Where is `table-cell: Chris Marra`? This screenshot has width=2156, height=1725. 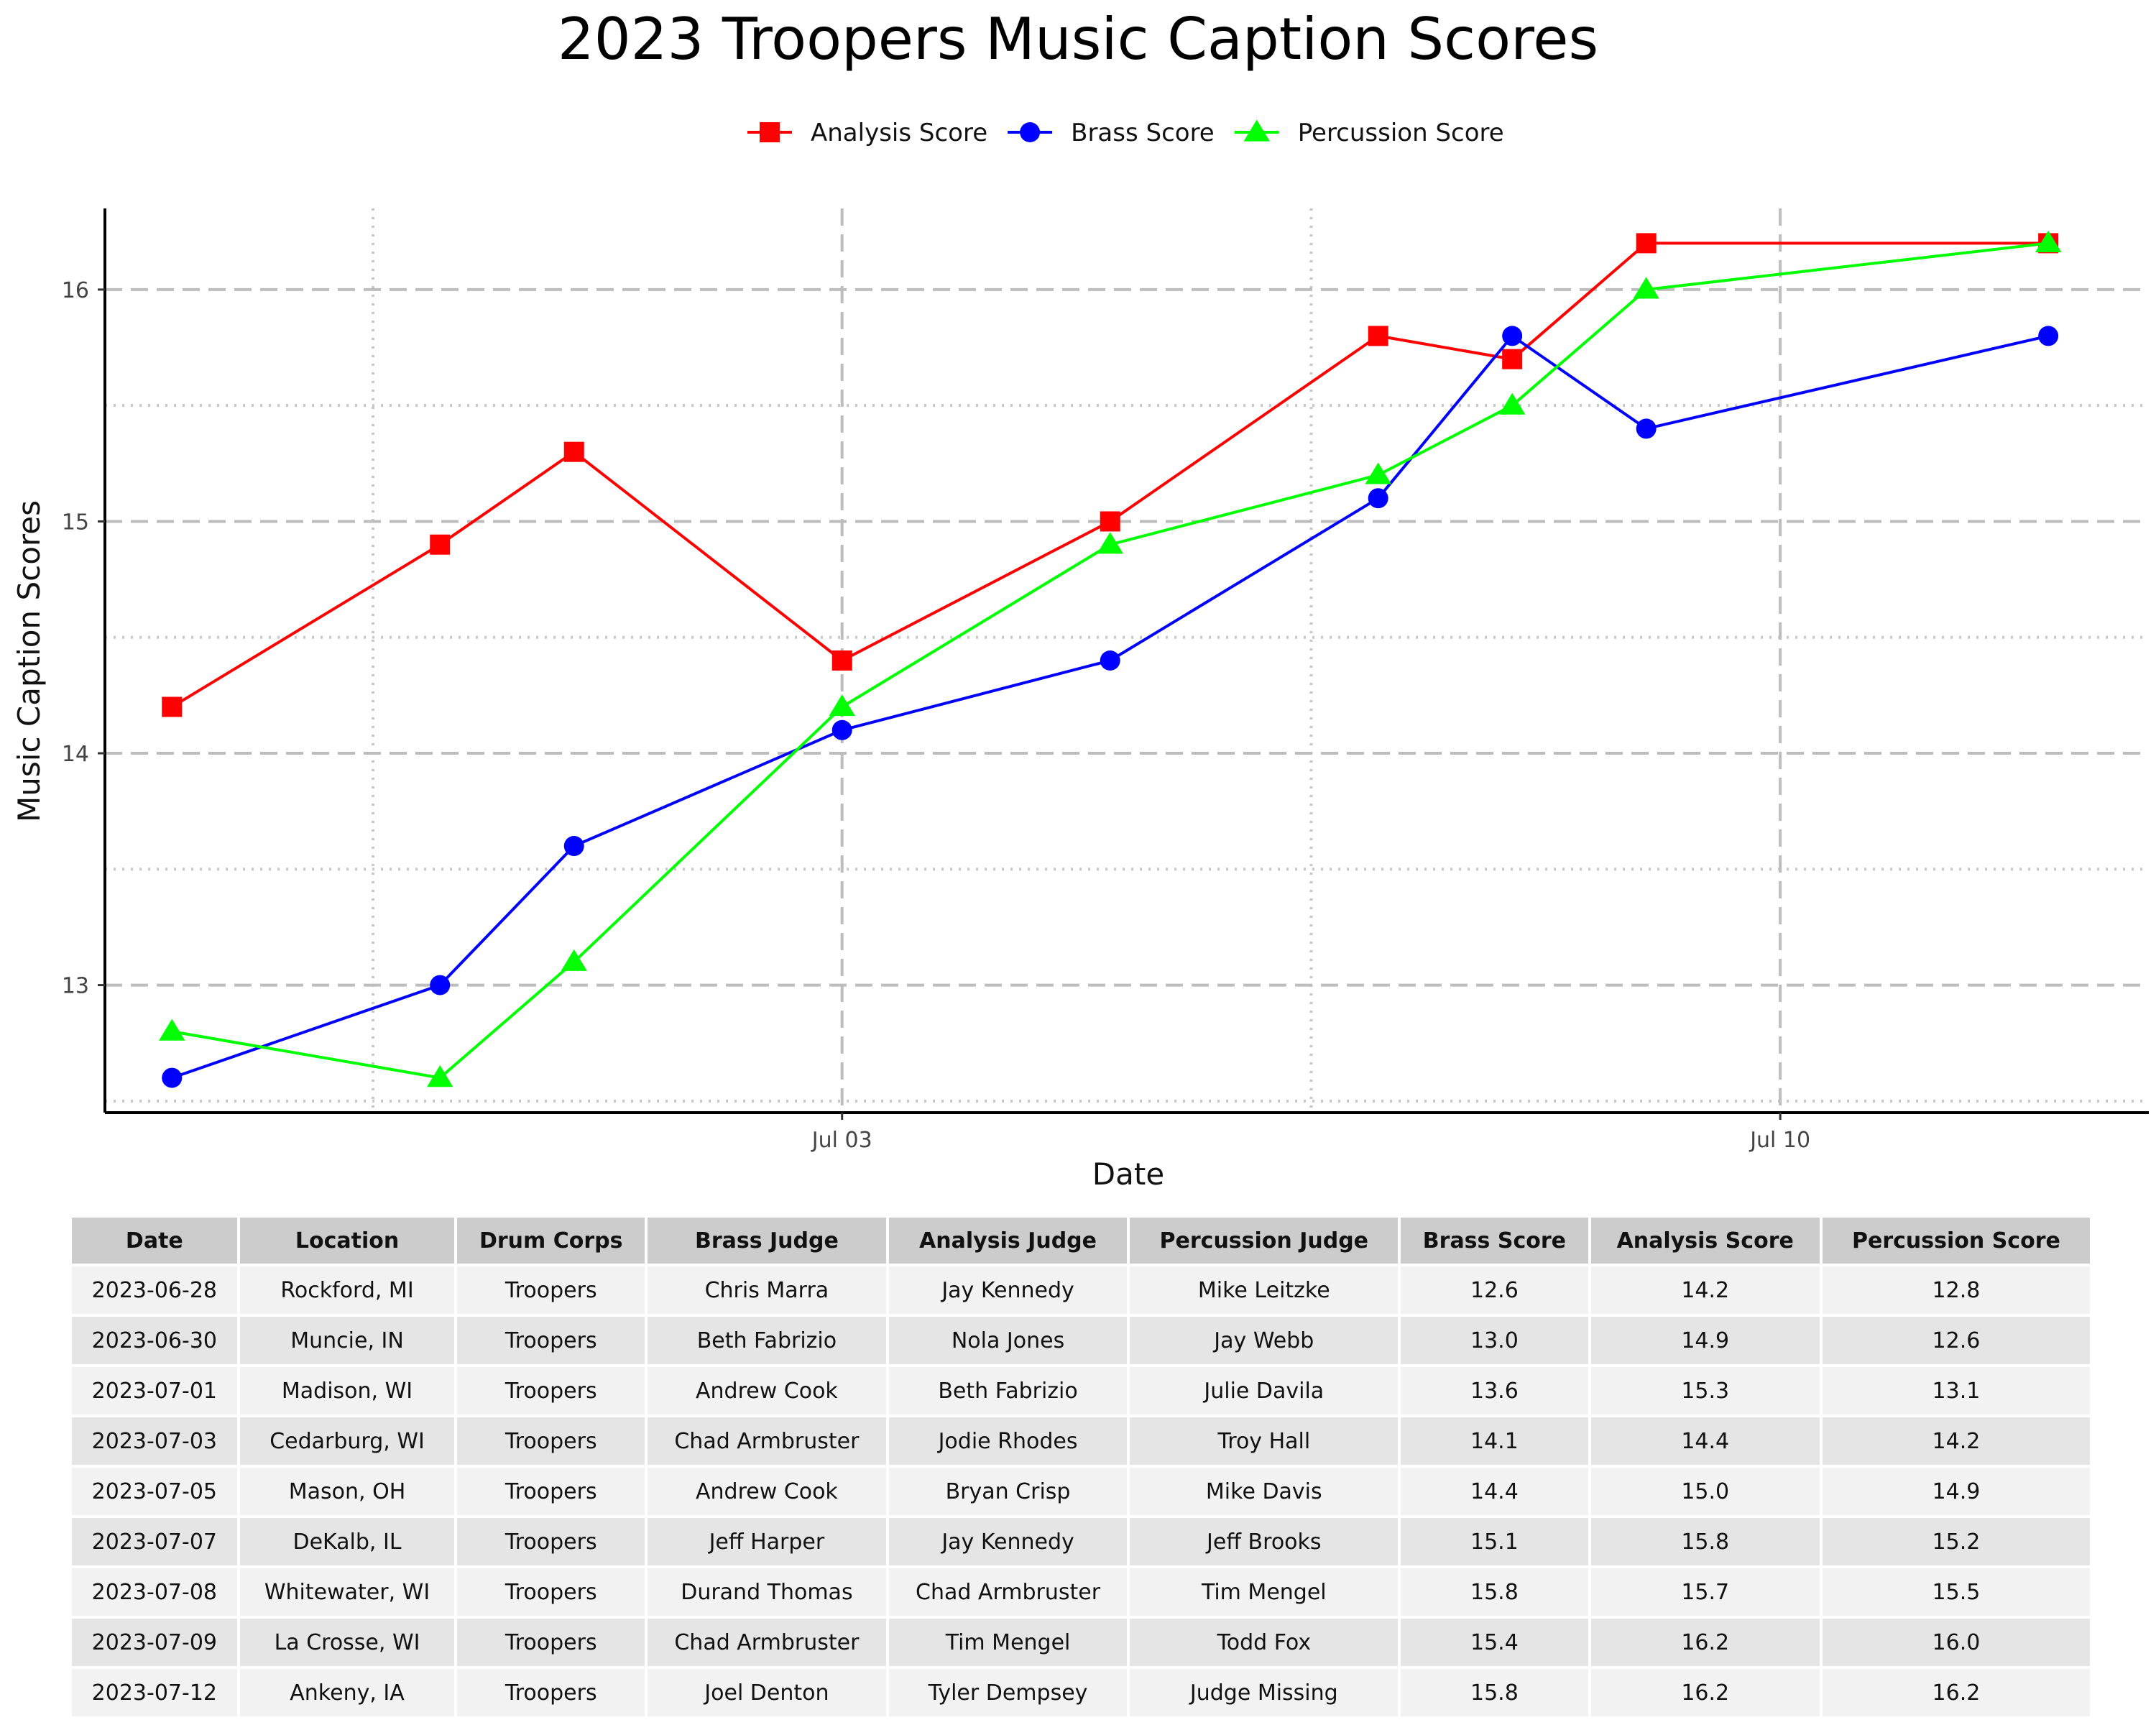
table-cell: Chris Marra is located at coordinates (767, 1290).